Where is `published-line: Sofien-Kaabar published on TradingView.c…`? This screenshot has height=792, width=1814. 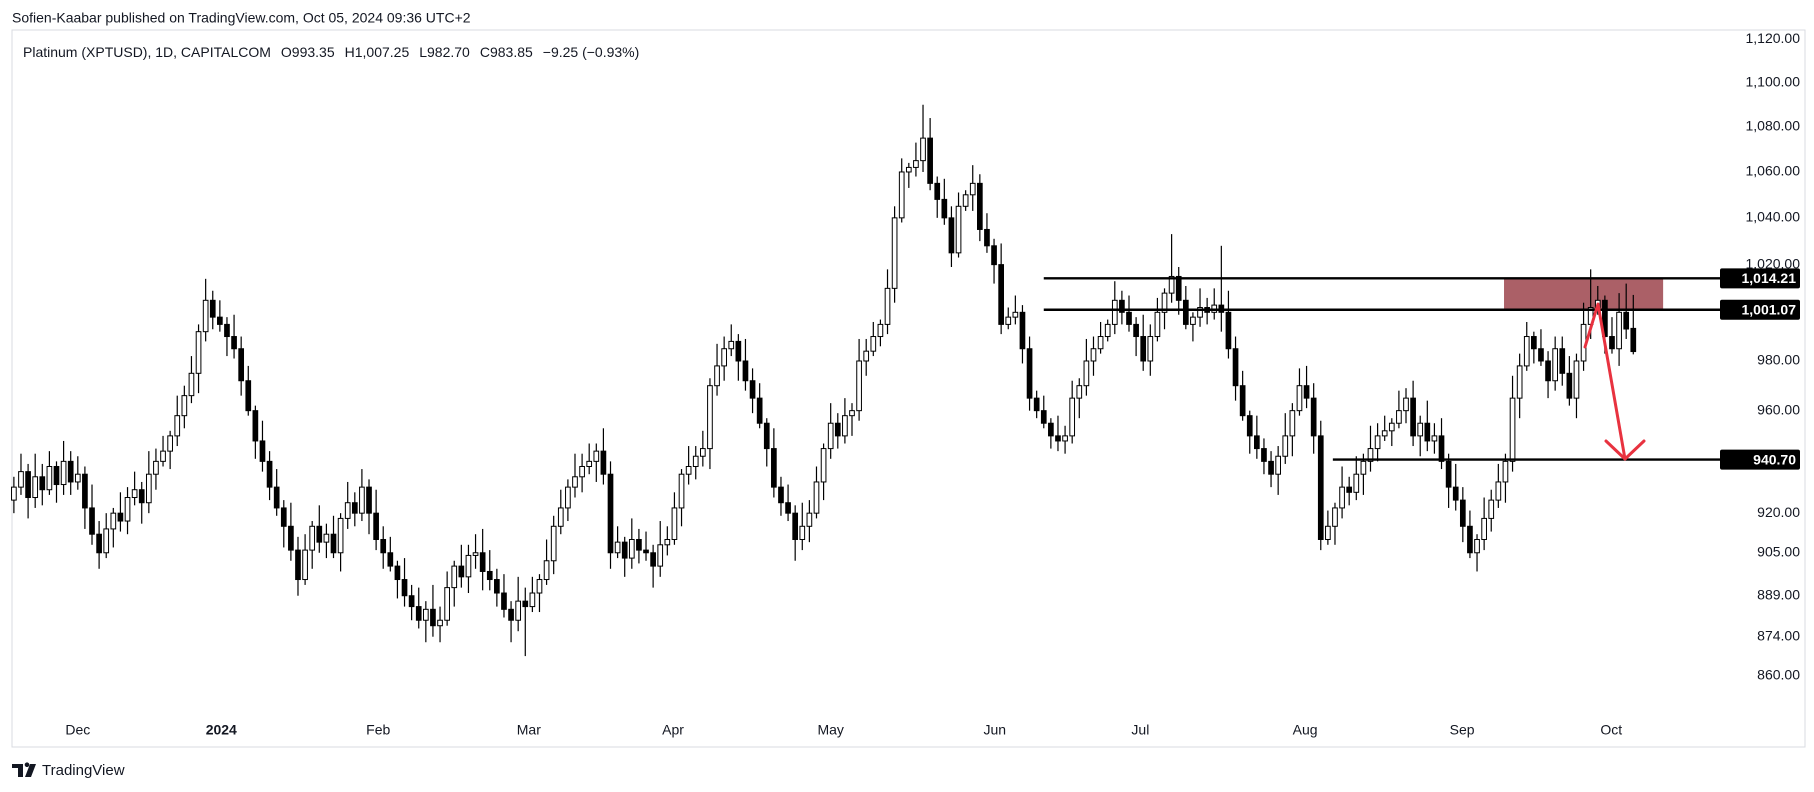 published-line: Sofien-Kaabar published on TradingView.c… is located at coordinates (241, 18).